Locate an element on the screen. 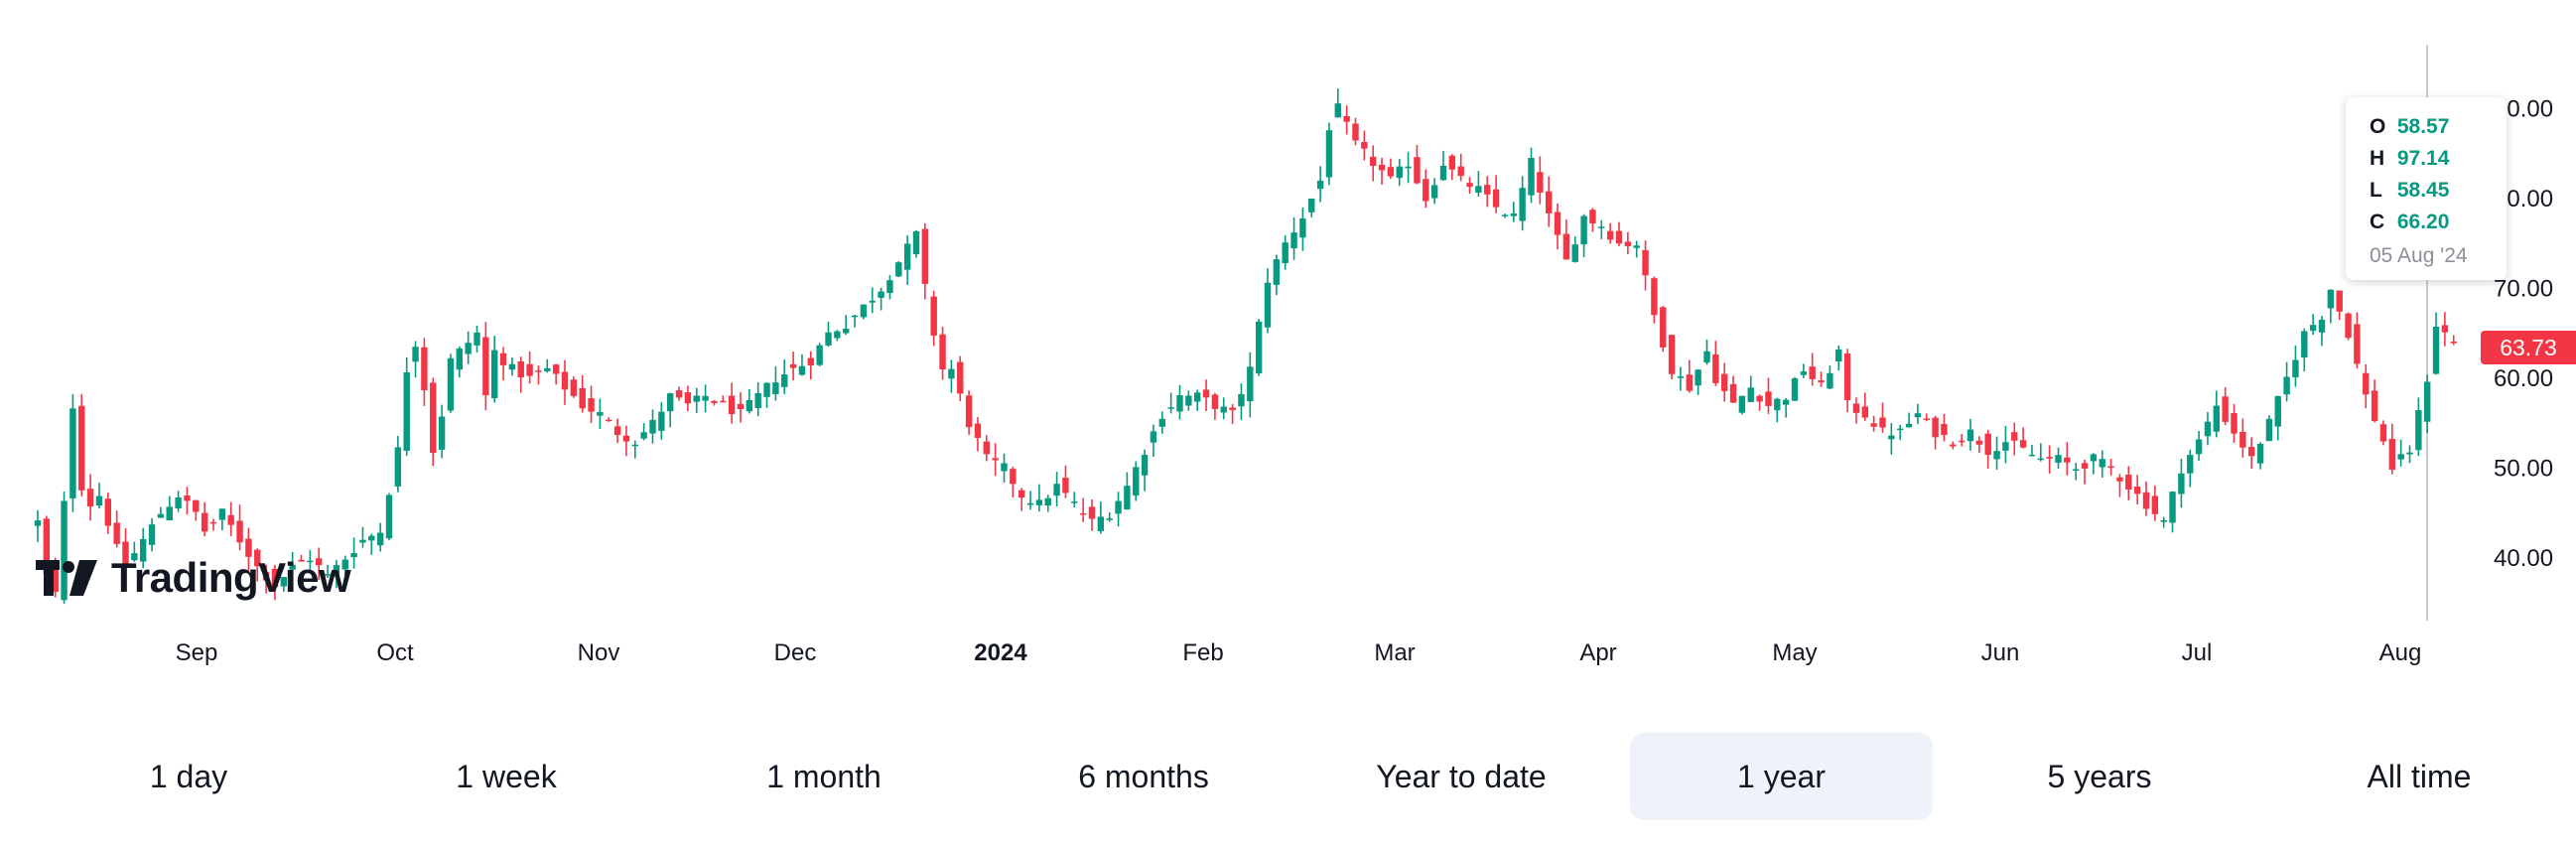 This screenshot has height=847, width=2576. price-tick-label: 50.00 is located at coordinates (2523, 470).